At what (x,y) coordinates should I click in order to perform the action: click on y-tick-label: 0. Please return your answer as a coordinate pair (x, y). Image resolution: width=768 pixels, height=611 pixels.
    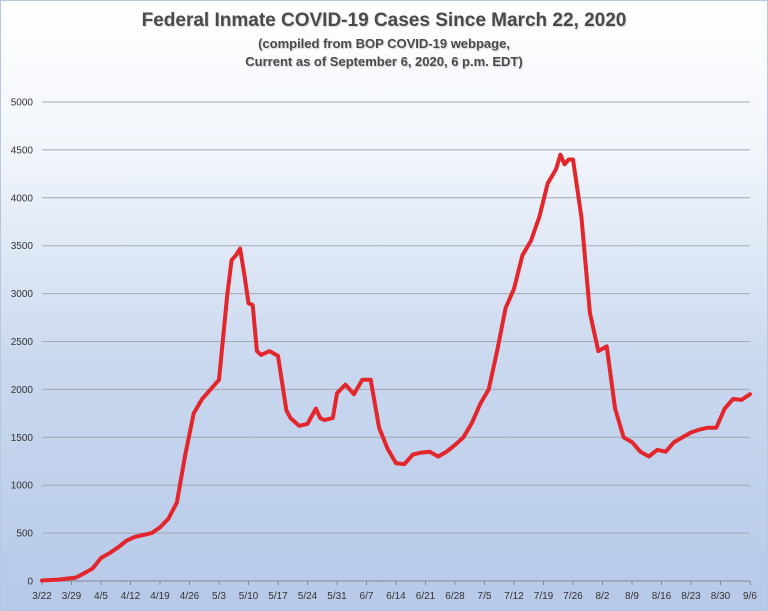
    Looking at the image, I should click on (30, 582).